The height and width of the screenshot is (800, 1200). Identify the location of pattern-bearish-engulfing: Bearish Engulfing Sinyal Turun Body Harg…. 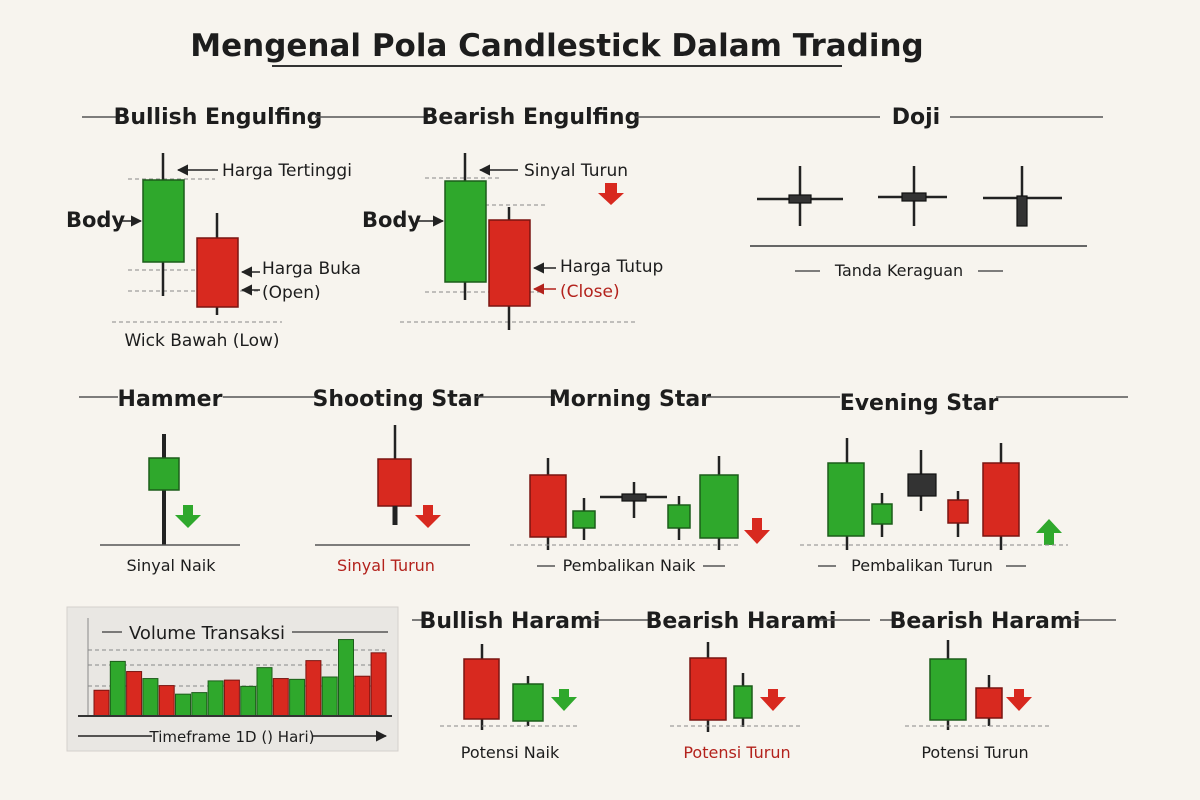
(621, 217).